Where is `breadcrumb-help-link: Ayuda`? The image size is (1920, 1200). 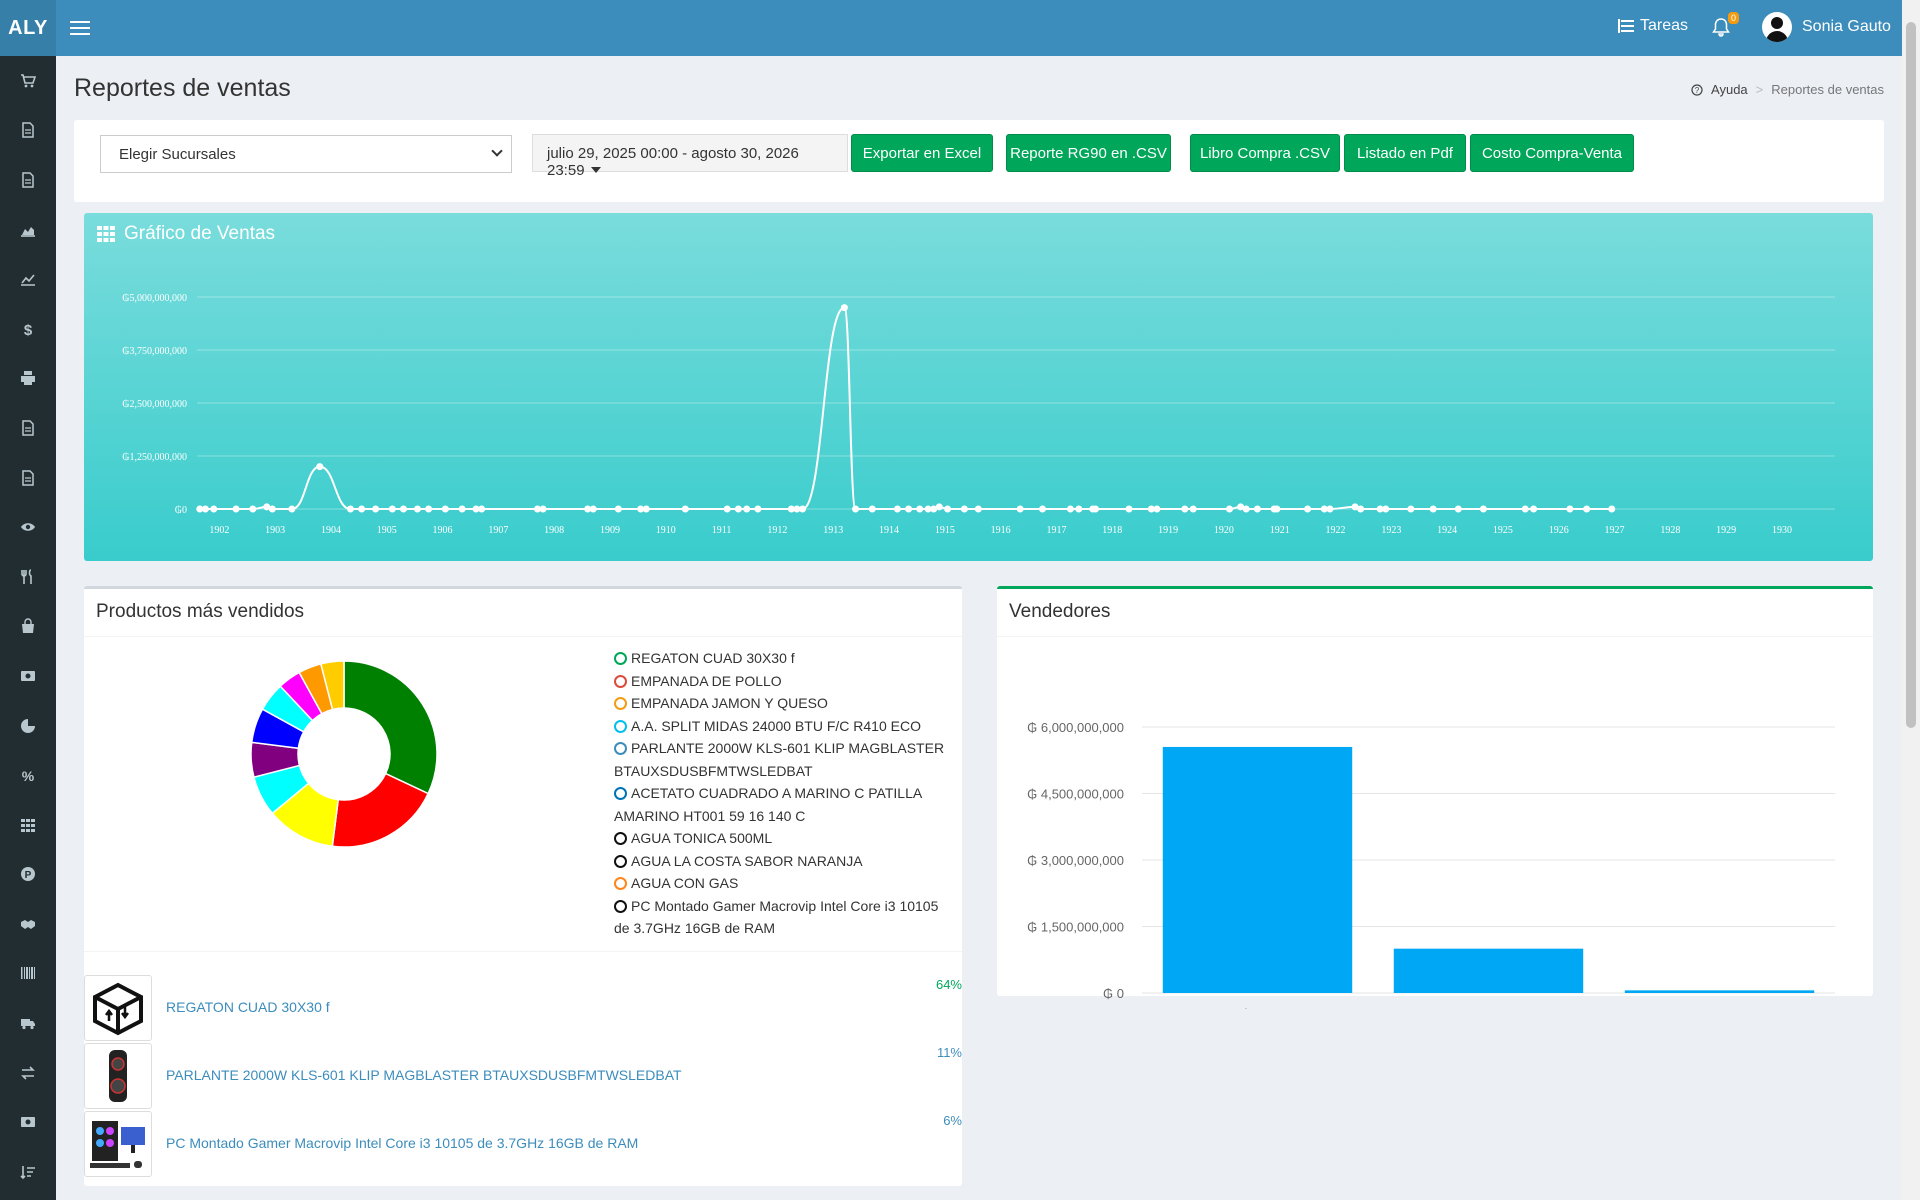 breadcrumb-help-link: Ayuda is located at coordinates (1729, 89).